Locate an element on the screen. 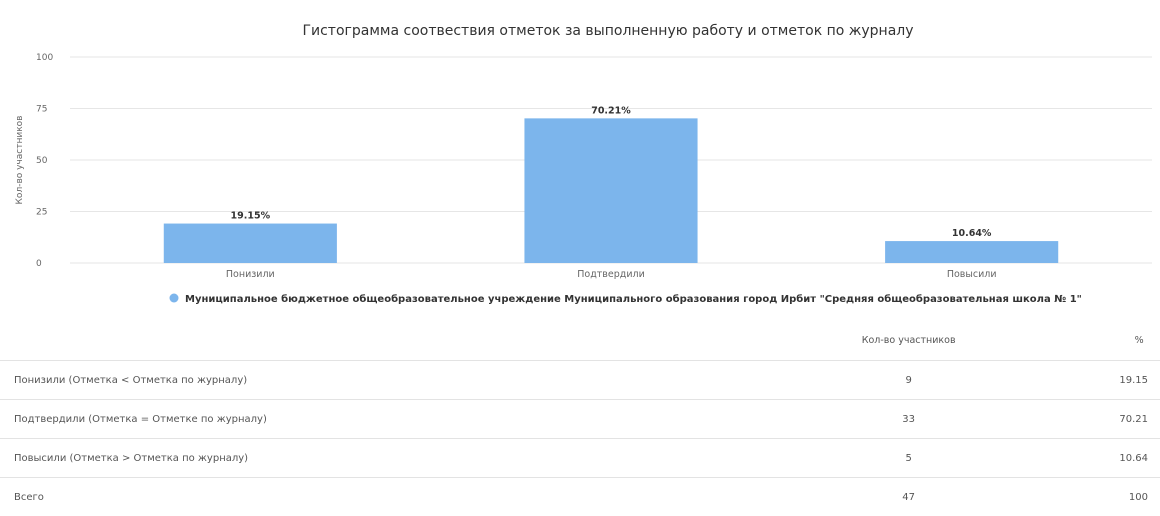 The height and width of the screenshot is (516, 1160). x-axis-categories: Понизили Подтвердили Повысили is located at coordinates (611, 274).